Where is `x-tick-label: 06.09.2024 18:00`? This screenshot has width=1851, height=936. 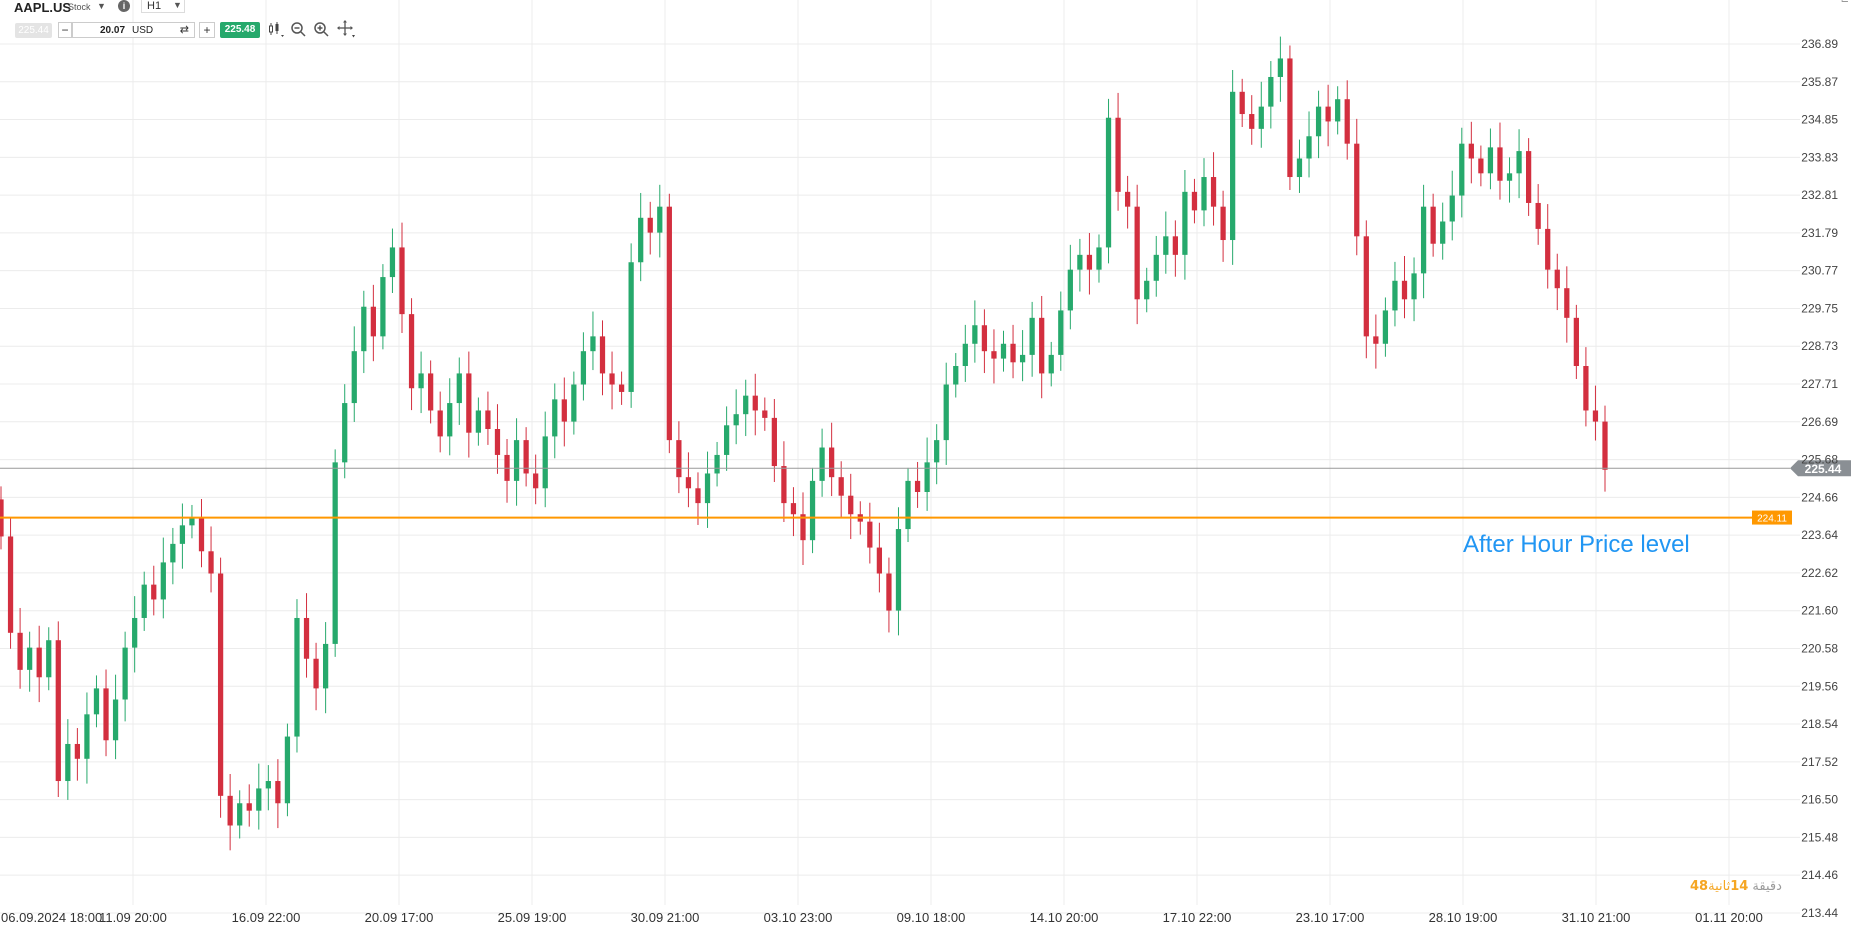
x-tick-label: 06.09.2024 18:00 is located at coordinates (51, 917).